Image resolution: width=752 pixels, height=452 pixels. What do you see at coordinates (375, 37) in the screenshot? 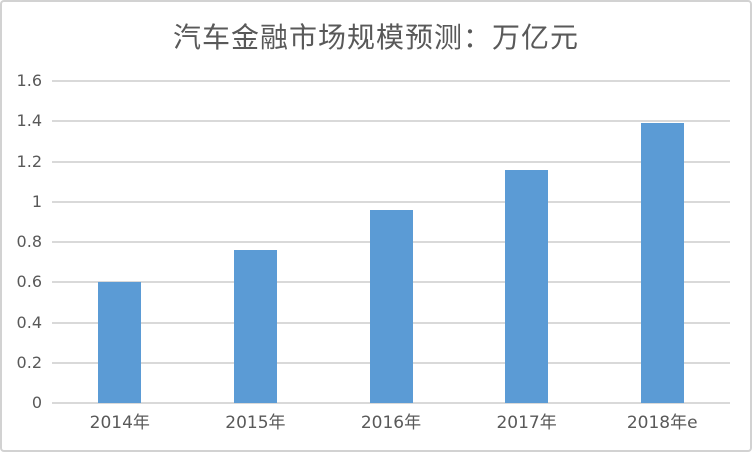
I see `chart-title: 汽车金融市场规模预测：万亿元` at bounding box center [375, 37].